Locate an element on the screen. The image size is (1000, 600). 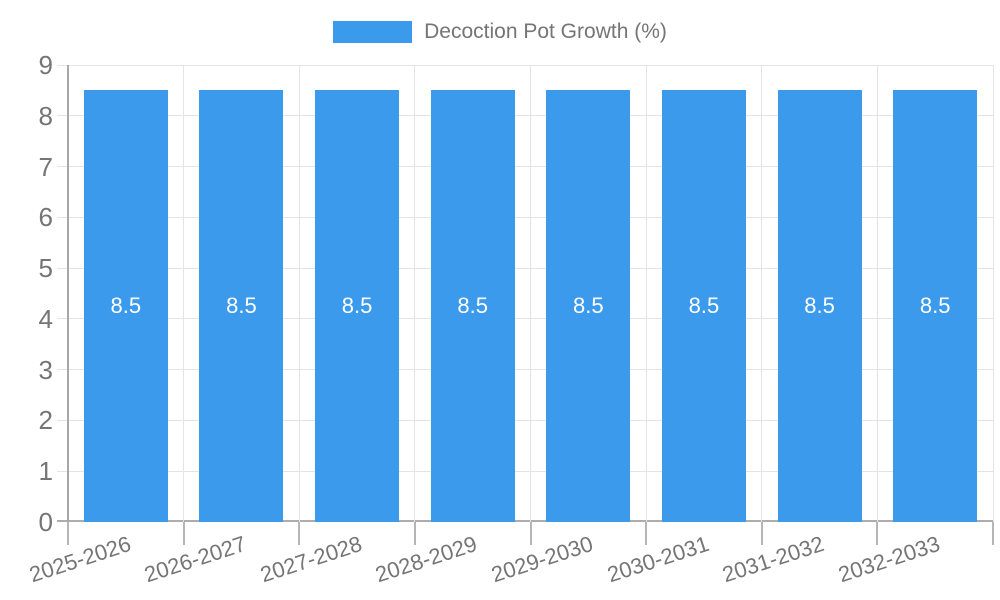
y-tick-label: 9 is located at coordinates (45, 65).